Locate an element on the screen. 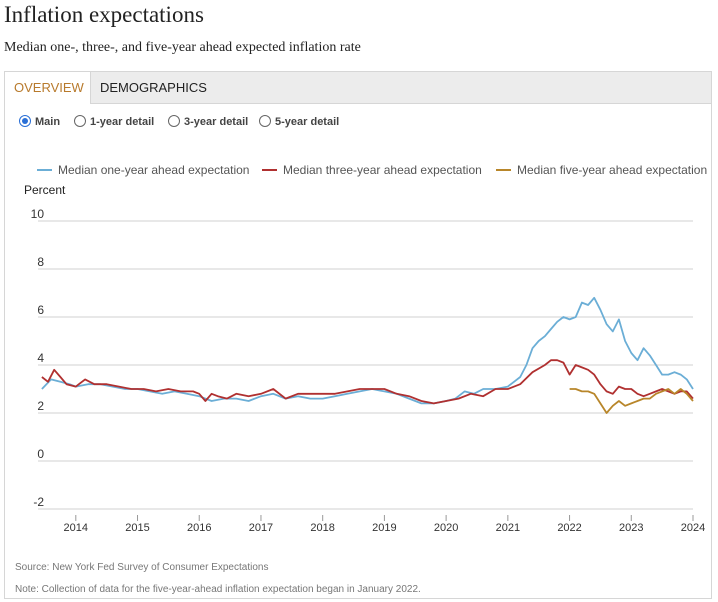 The image size is (718, 602). y-axis-label: Percent is located at coordinates (45, 190).